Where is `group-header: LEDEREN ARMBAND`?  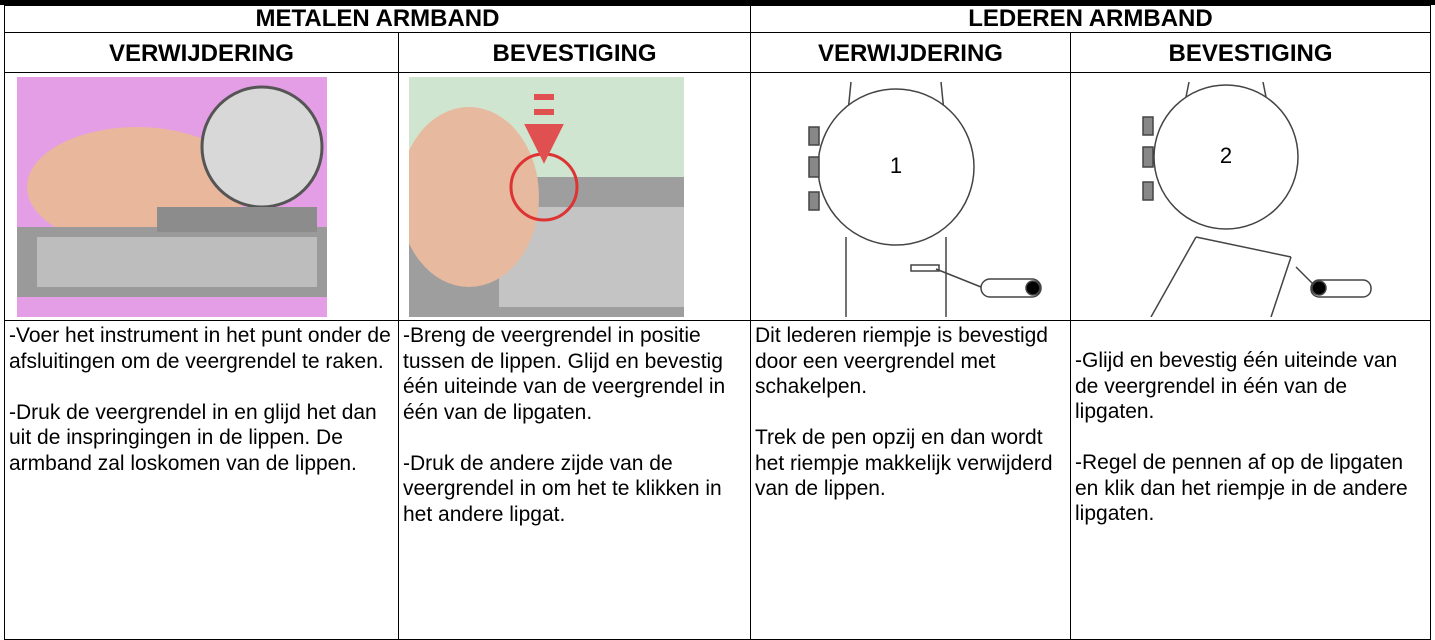
group-header: LEDEREN ARMBAND is located at coordinates (1090, 19).